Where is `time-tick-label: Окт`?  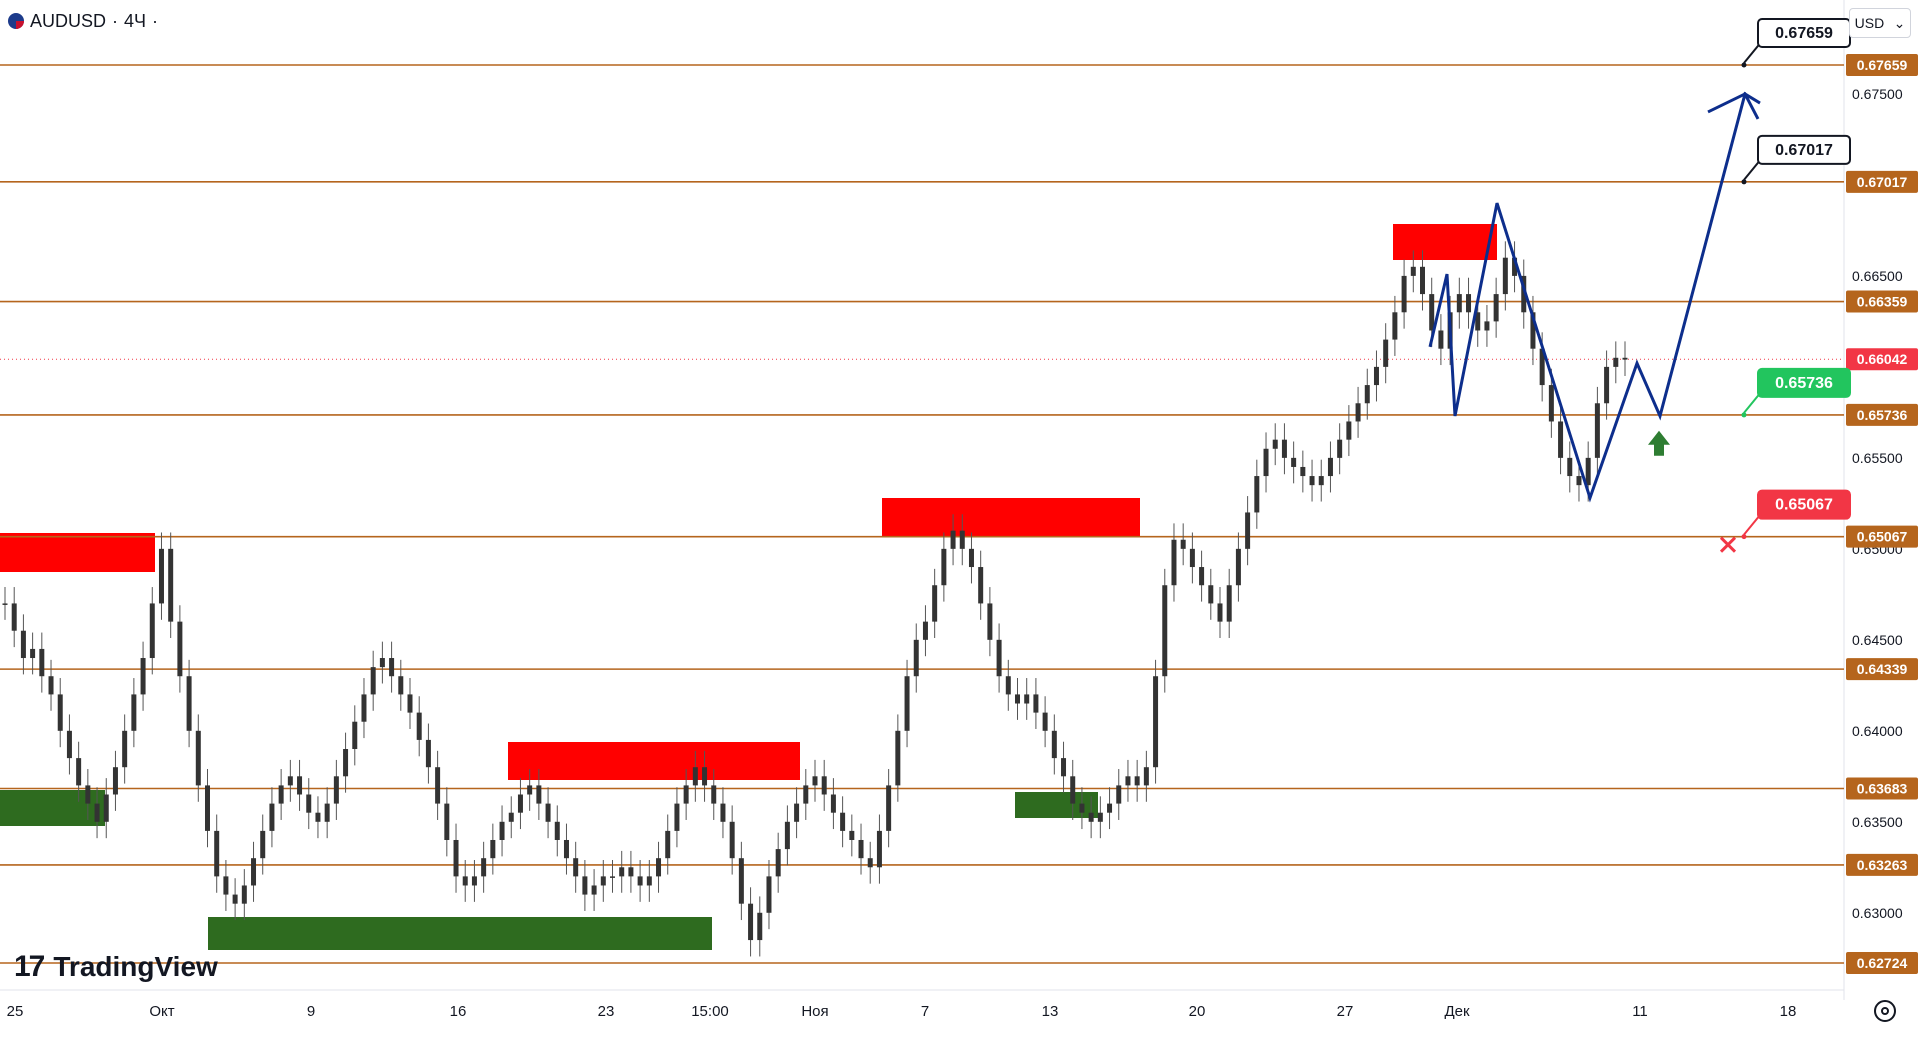
time-tick-label: Окт is located at coordinates (161, 1011).